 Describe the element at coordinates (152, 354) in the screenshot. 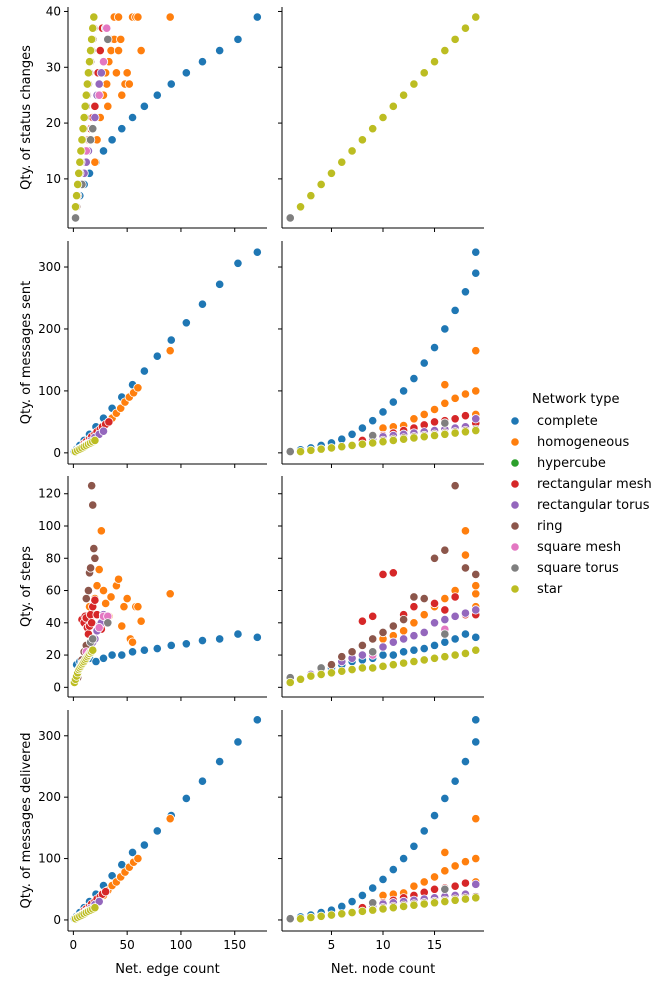

I see `panel-r1-c0: 0 100 200 300` at that location.